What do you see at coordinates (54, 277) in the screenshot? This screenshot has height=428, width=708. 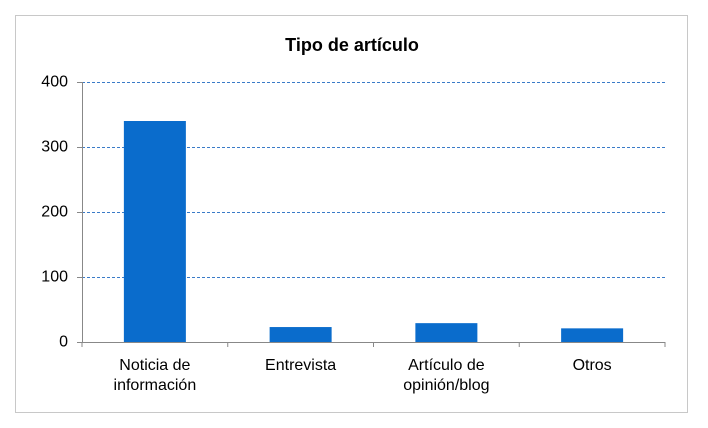 I see `y-tick-label: 100` at bounding box center [54, 277].